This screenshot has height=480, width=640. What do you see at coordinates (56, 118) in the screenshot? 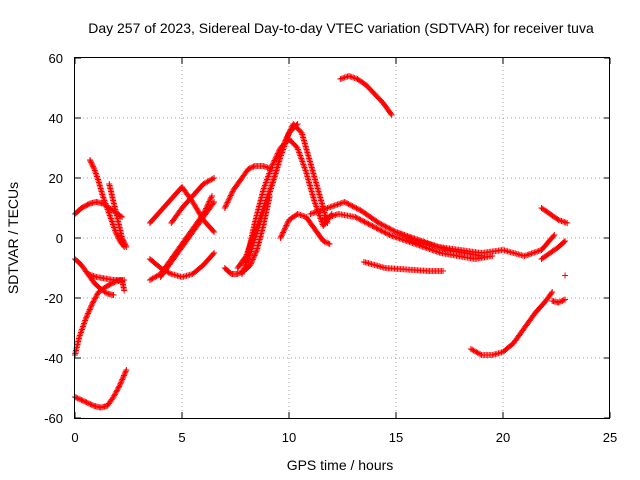
I see `y-tick-label: 40` at bounding box center [56, 118].